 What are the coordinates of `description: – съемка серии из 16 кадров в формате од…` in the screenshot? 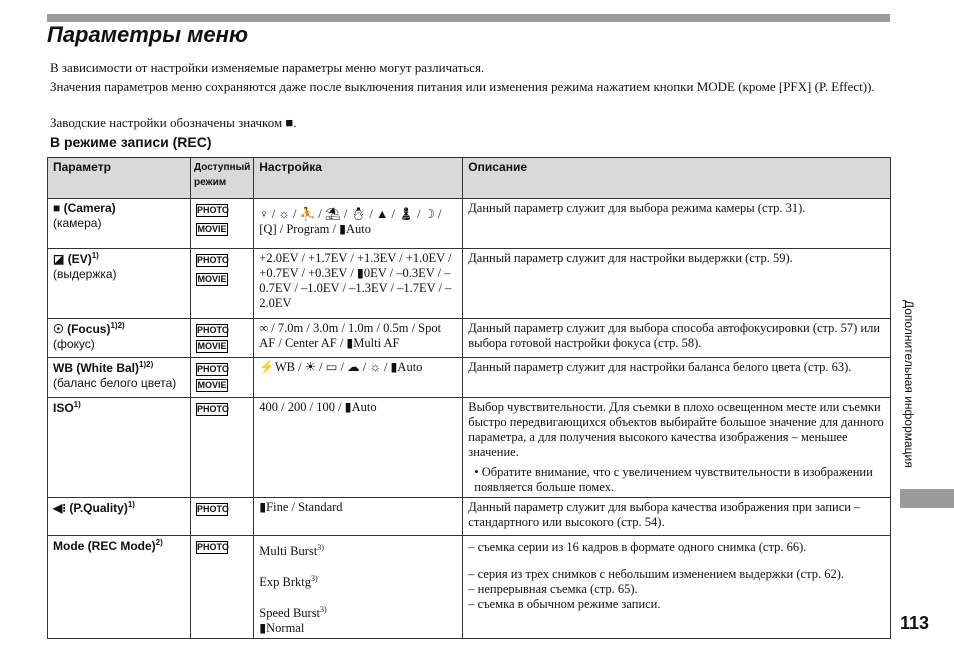 It's located at (637, 547).